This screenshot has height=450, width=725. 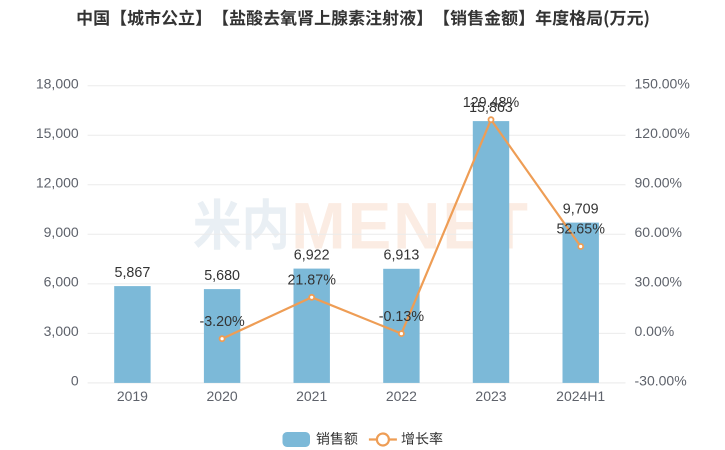 I want to click on svg-text: 2021, so click(x=311, y=396).